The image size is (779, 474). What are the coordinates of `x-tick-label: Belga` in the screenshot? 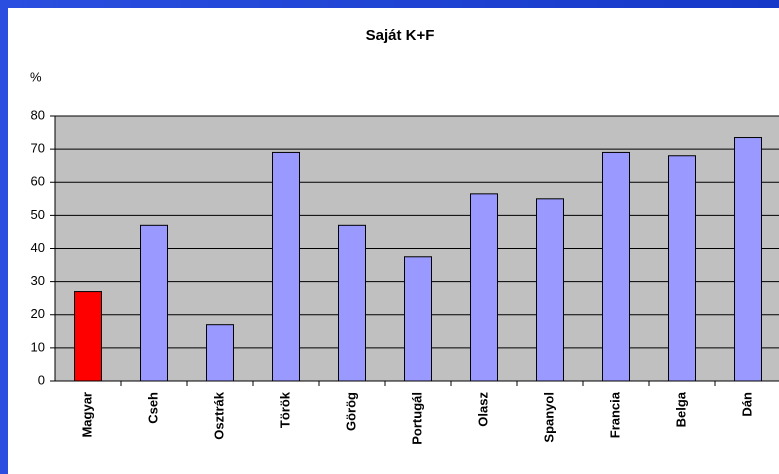 It's located at (680, 409).